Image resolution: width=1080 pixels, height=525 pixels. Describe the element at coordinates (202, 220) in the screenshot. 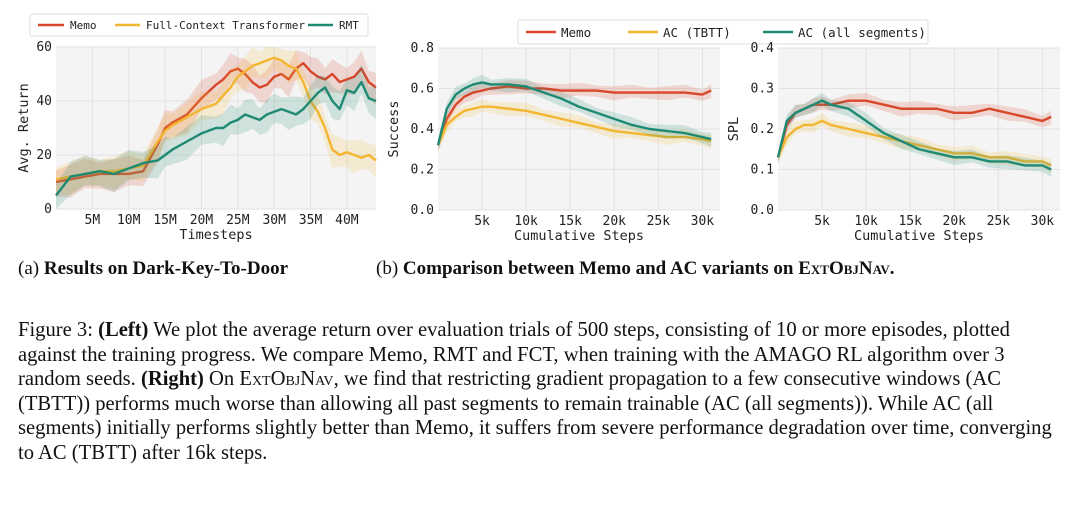

I see `x-tick-label: 20M` at that location.